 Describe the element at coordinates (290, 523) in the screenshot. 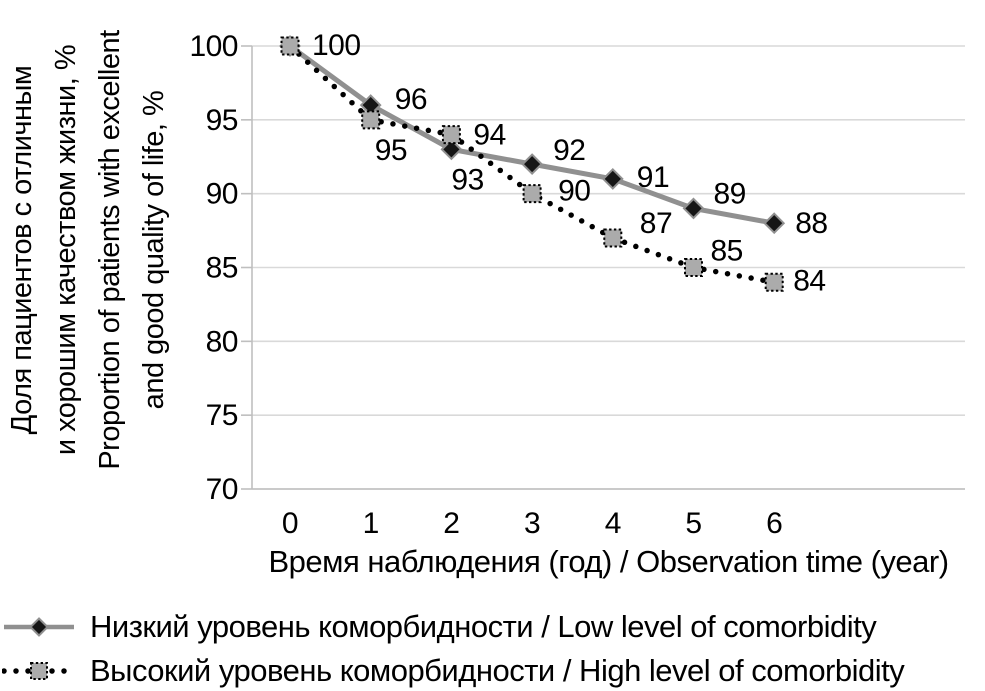

I see `x-tick-label: 0` at that location.